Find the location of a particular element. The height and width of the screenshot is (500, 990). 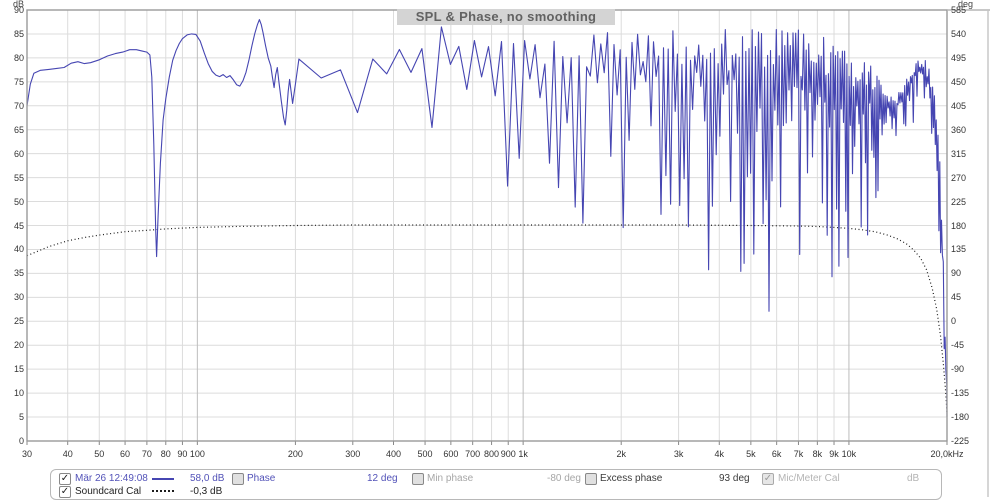

x-axis-tick: 5k is located at coordinates (751, 454).